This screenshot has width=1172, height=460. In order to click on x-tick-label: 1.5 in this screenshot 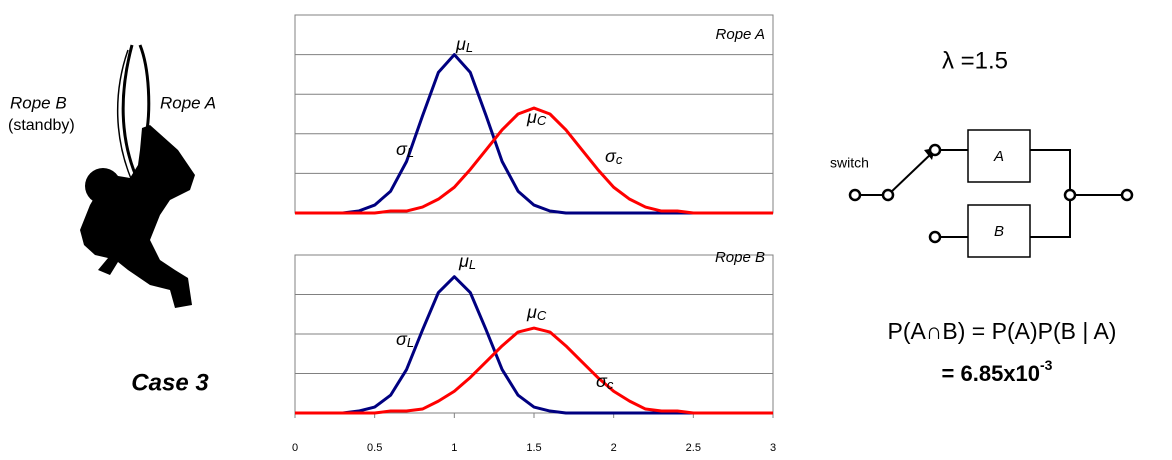, I will do `click(533, 448)`.